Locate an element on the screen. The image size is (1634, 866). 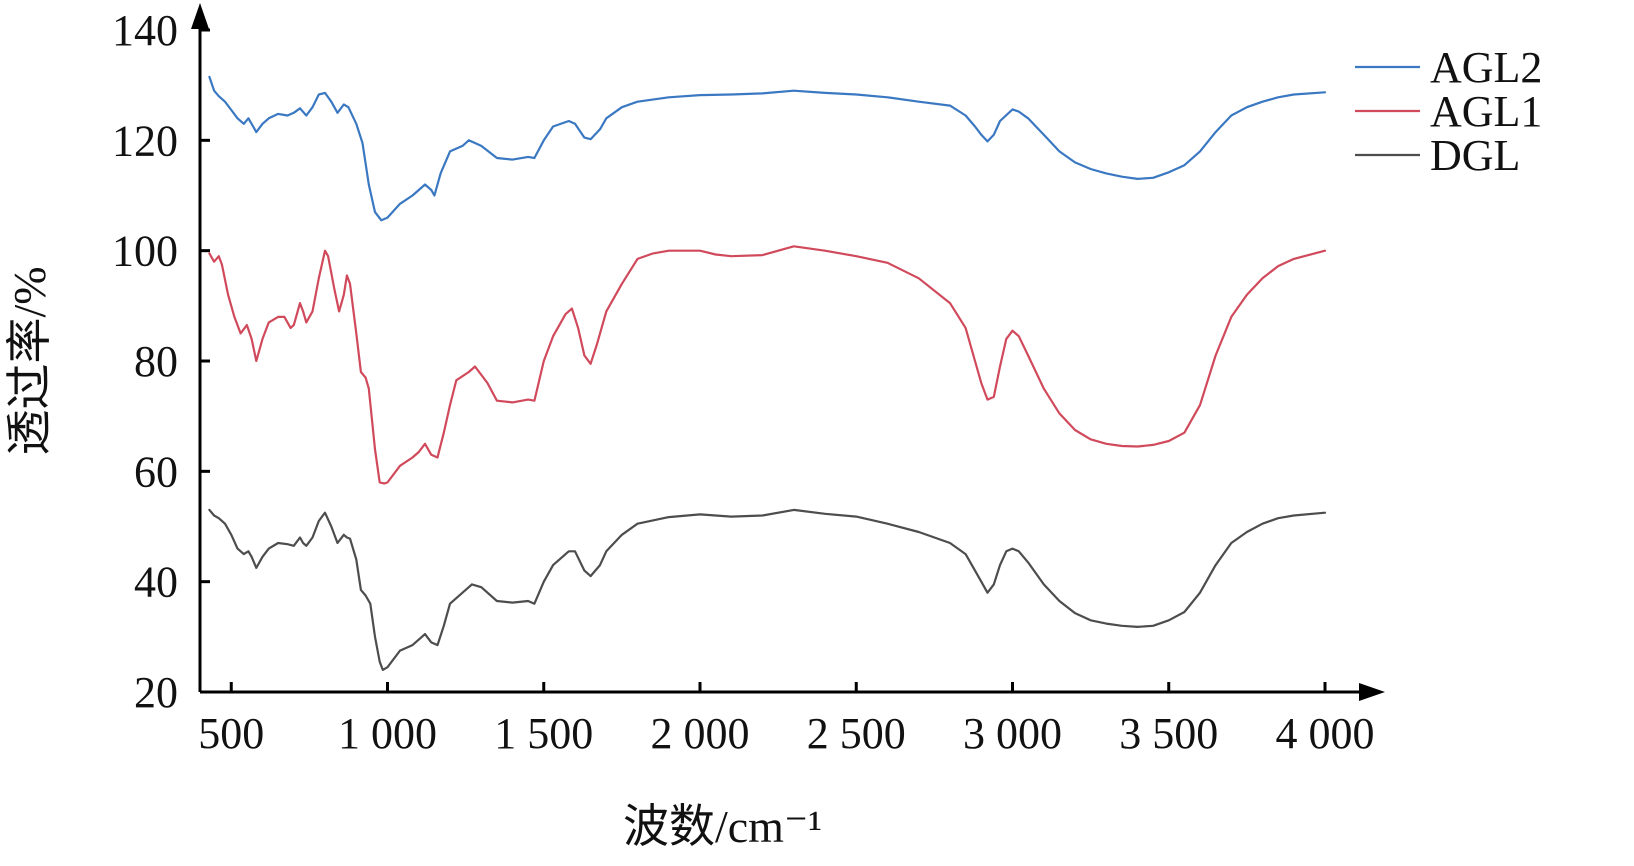
y-tick-label: 60 is located at coordinates (156, 471).